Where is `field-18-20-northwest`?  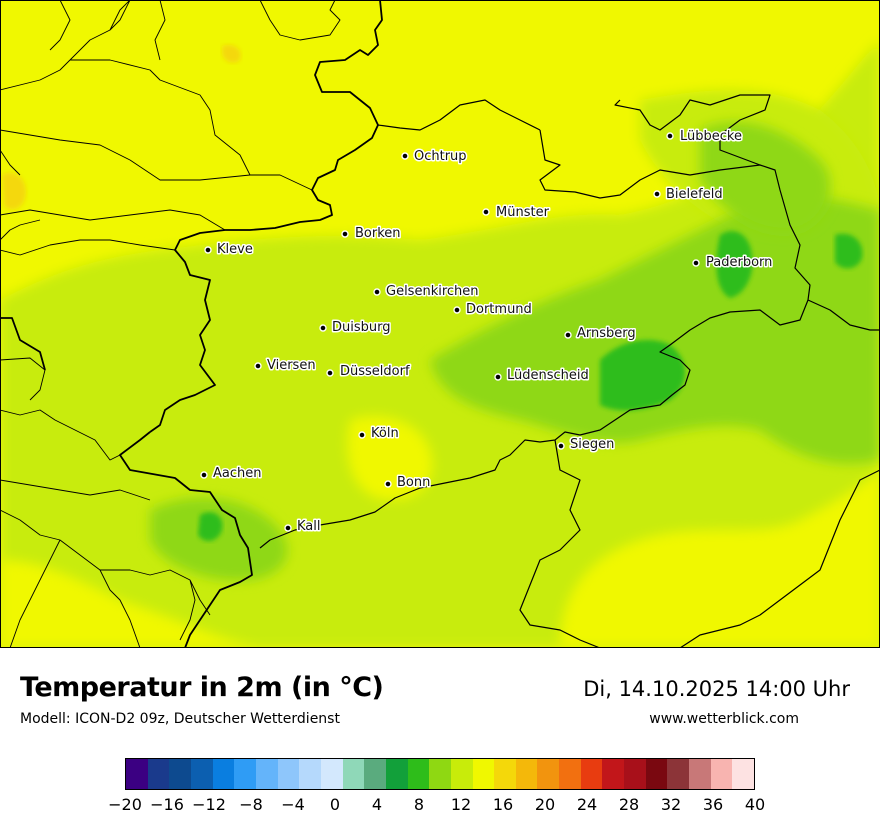
field-18-20-northwest is located at coordinates (14, 191).